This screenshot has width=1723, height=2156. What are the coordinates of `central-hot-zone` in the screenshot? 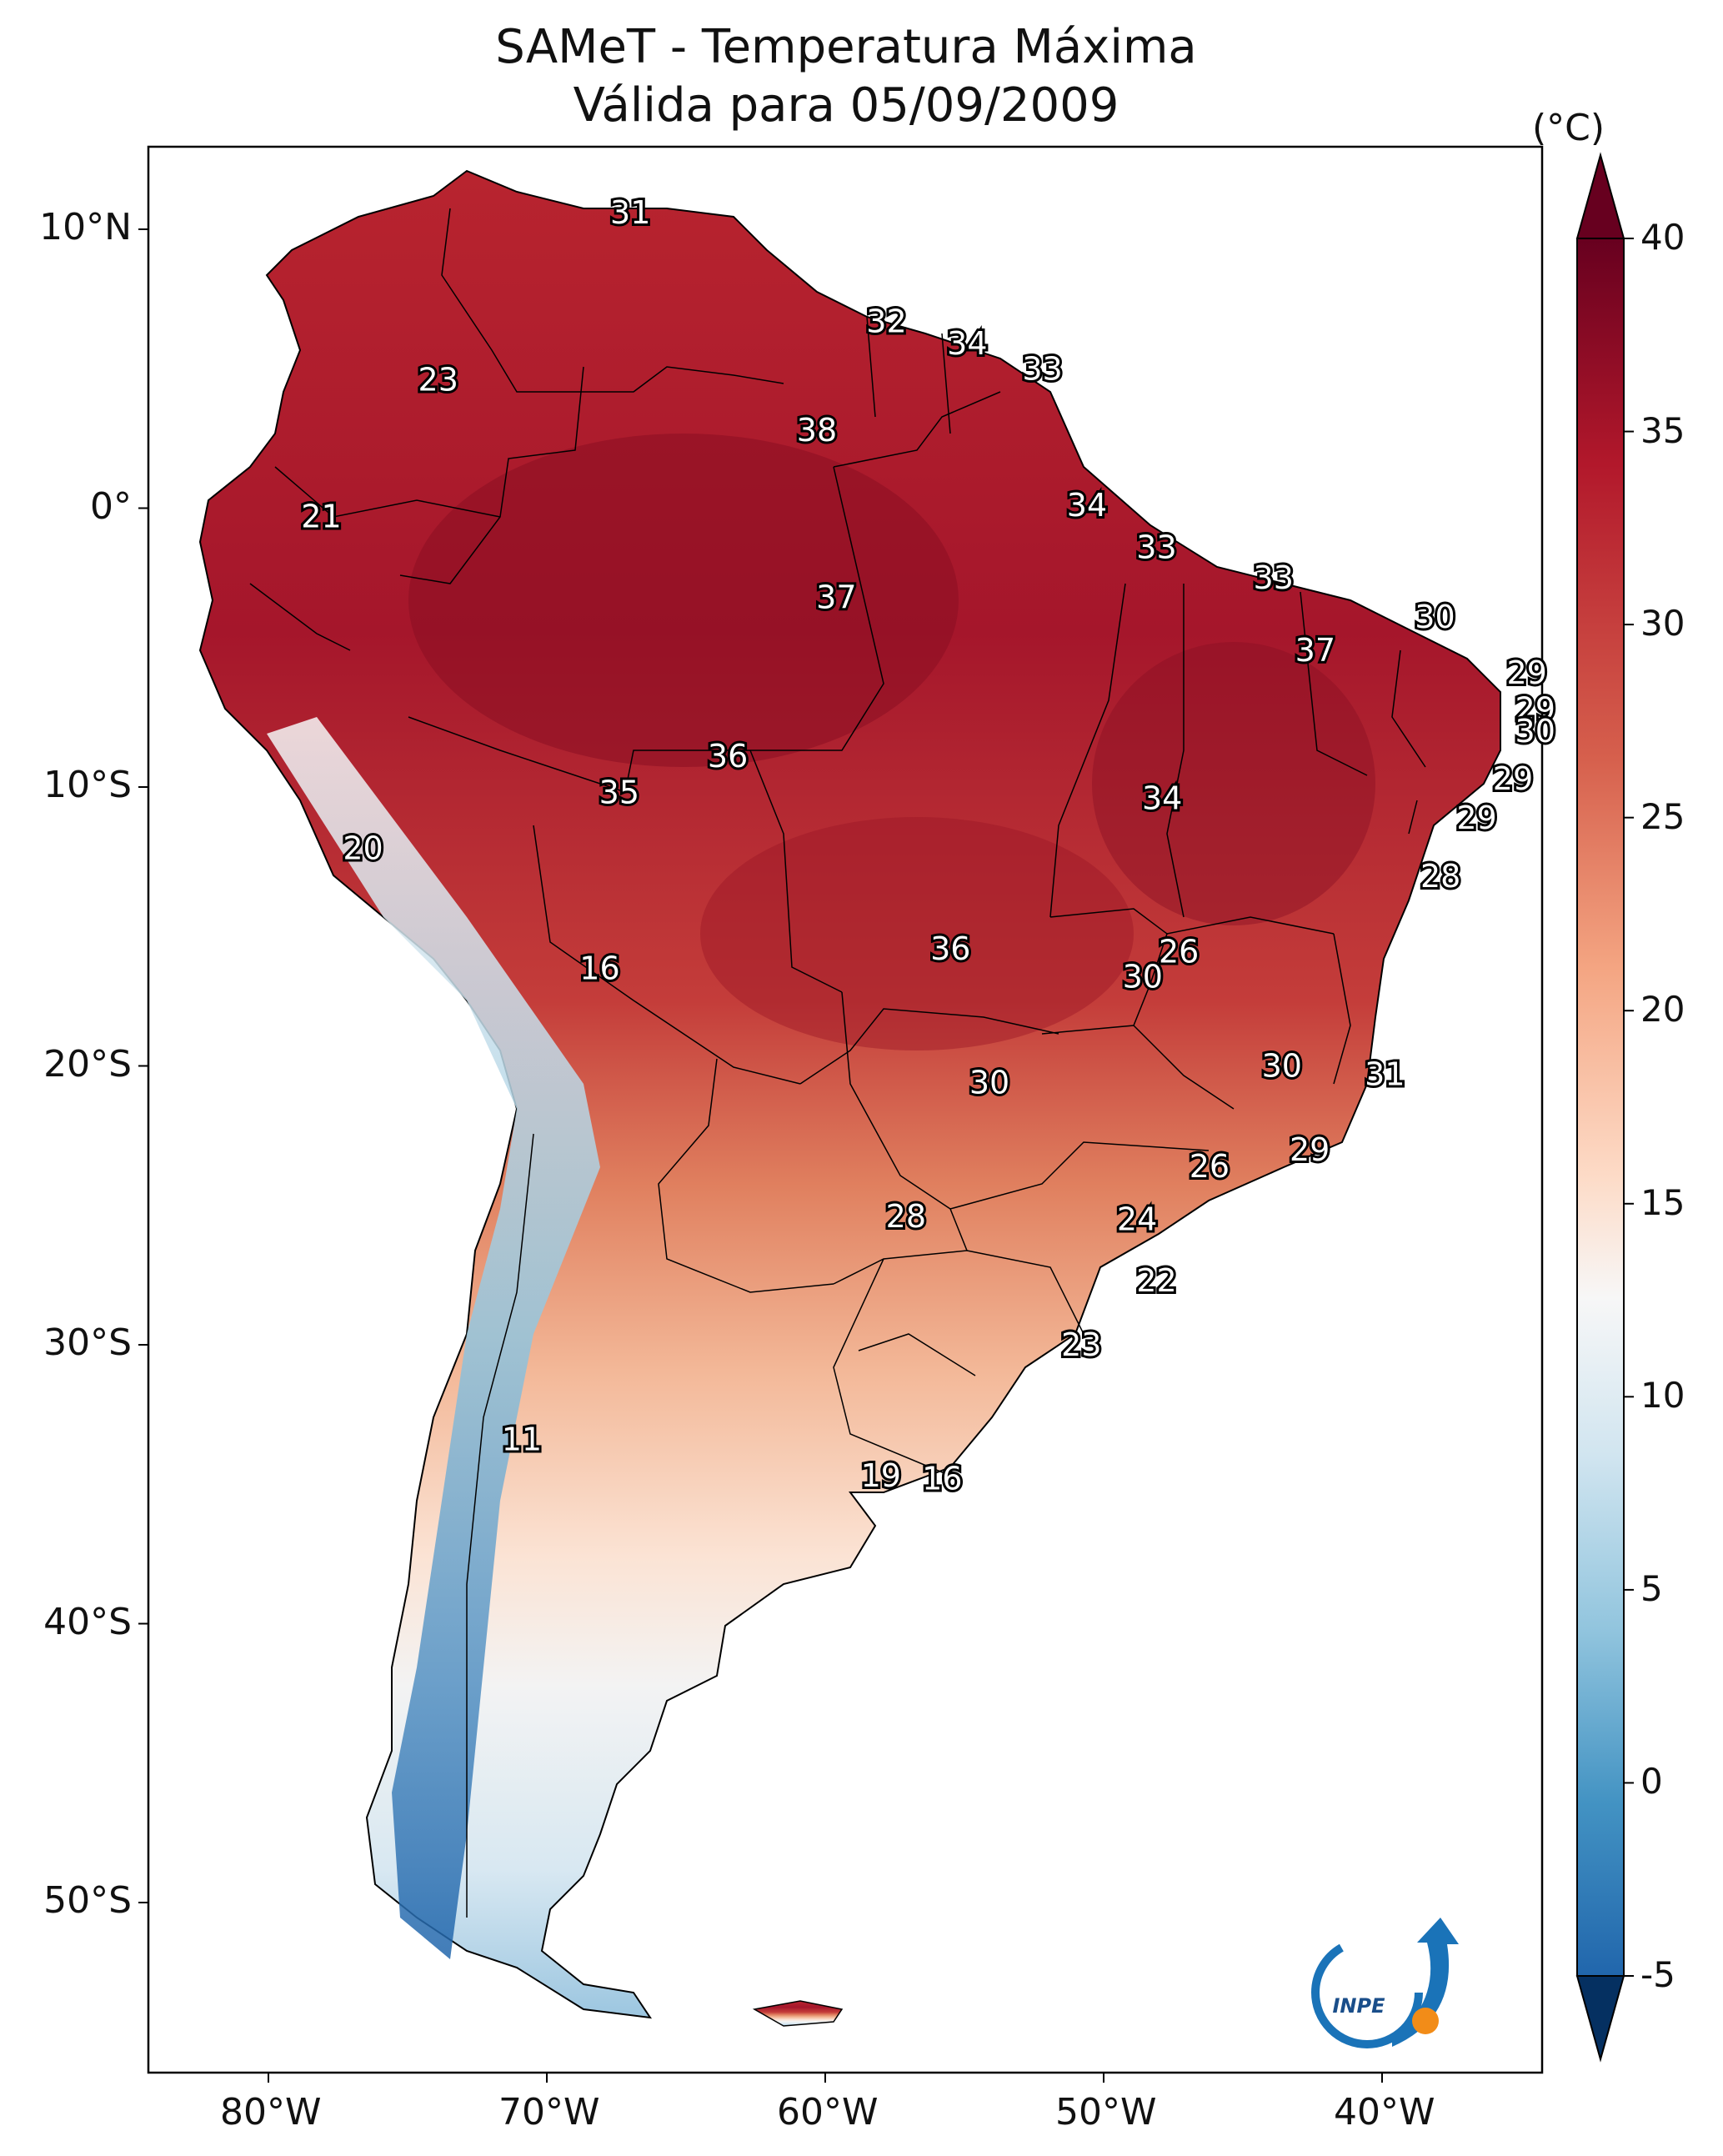 It's located at (917, 933).